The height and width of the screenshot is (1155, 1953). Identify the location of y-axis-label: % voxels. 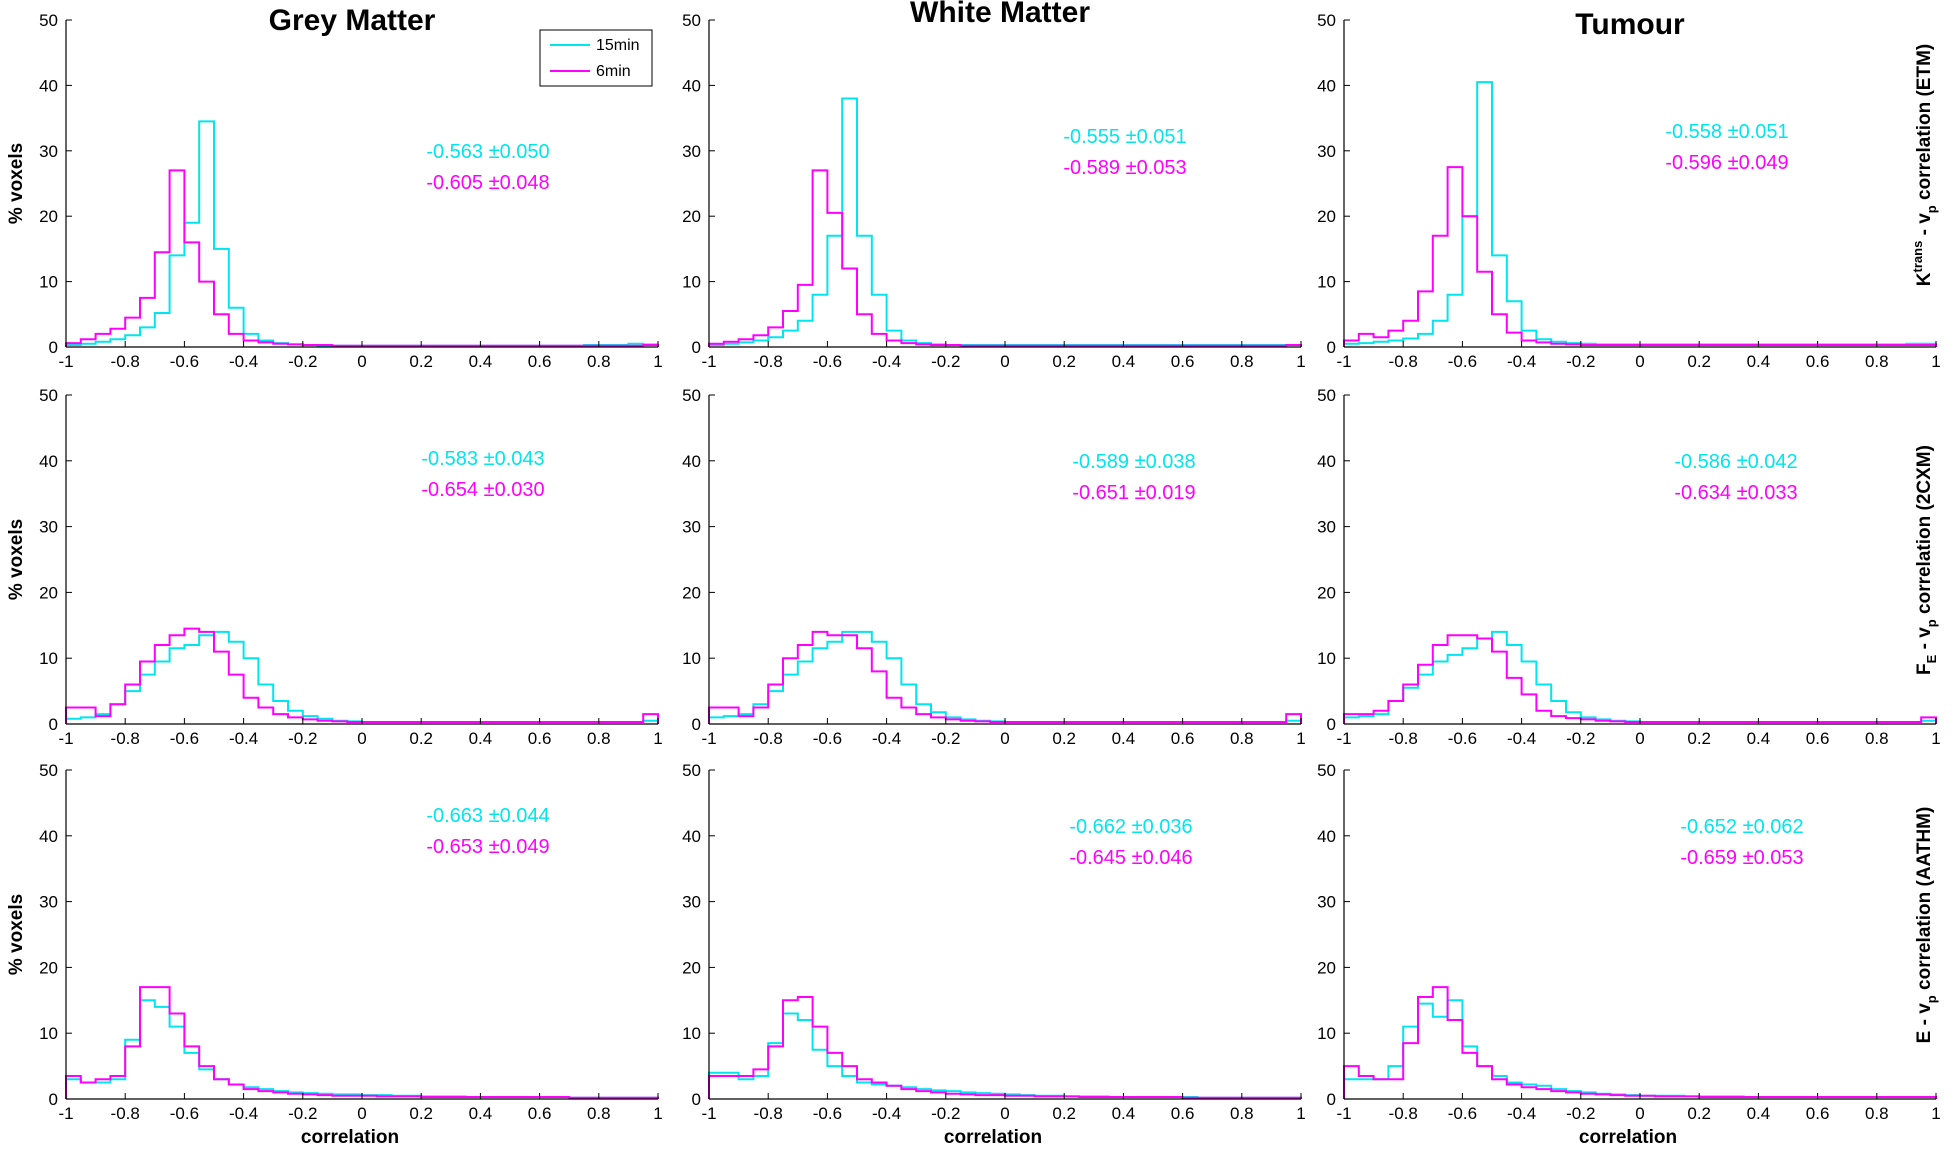
(16, 934).